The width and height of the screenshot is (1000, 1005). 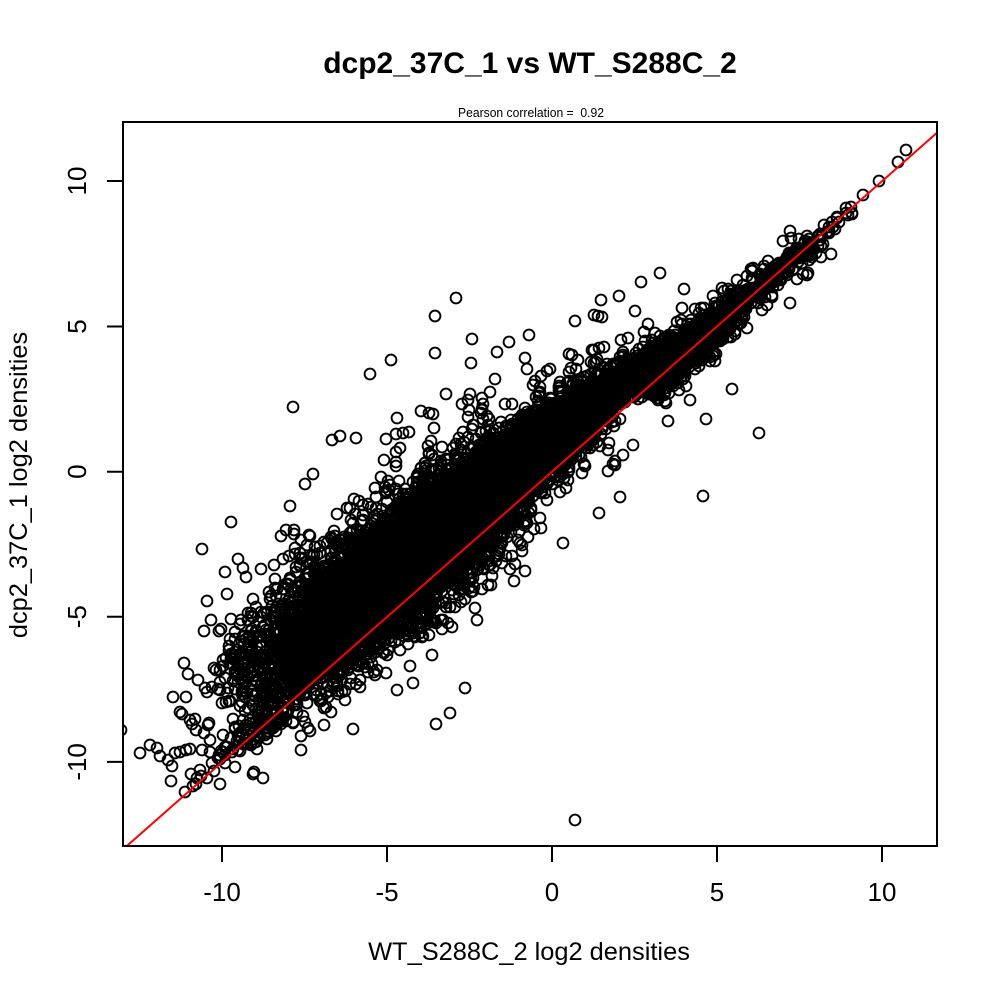 What do you see at coordinates (531, 112) in the screenshot?
I see `svg-text: Pearson correlation = 0.92` at bounding box center [531, 112].